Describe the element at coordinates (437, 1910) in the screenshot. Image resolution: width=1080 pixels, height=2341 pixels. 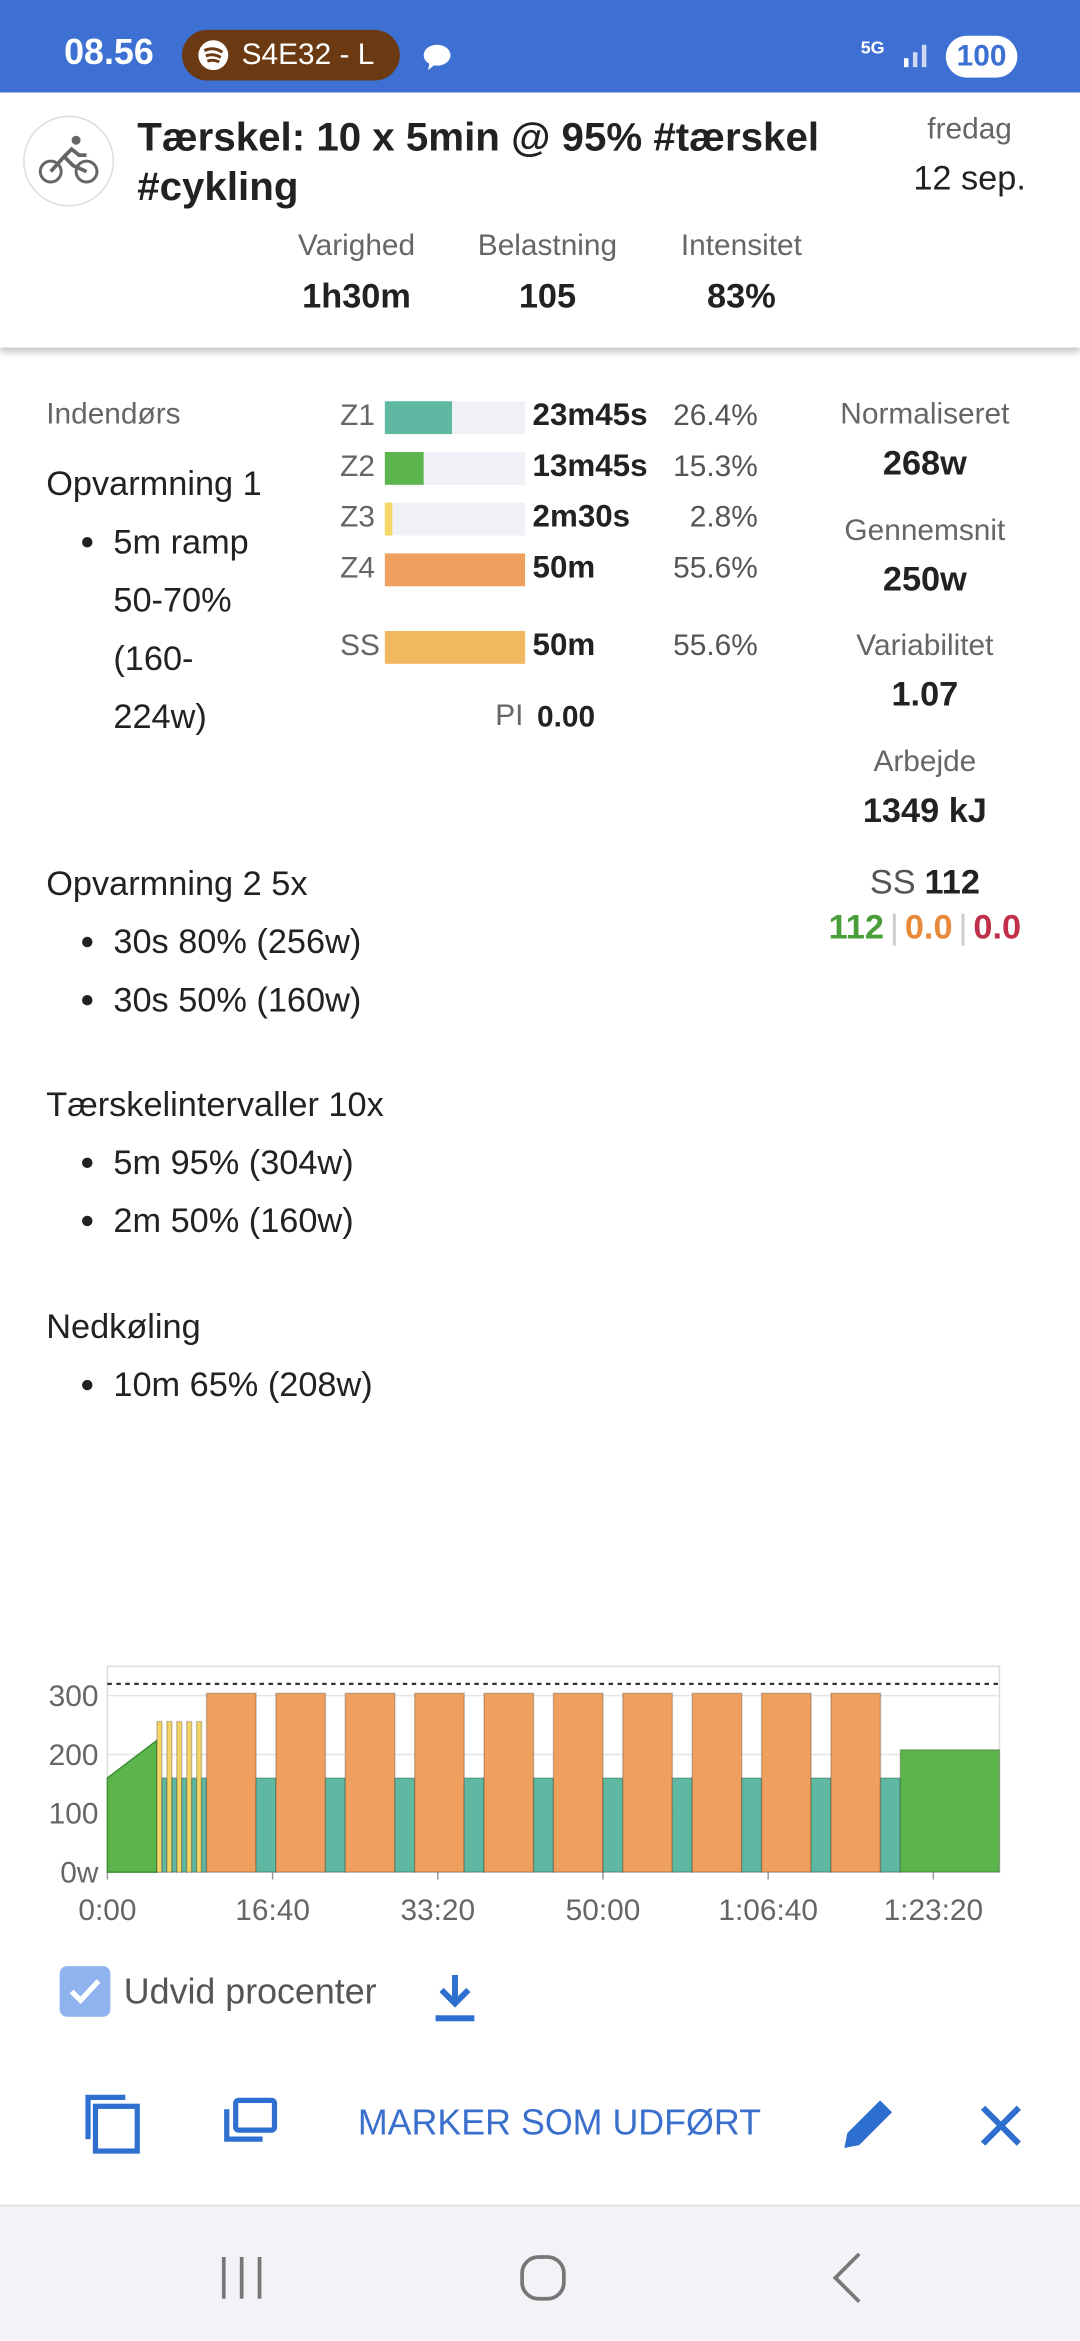
I see `x-tick-label: 33:20` at that location.